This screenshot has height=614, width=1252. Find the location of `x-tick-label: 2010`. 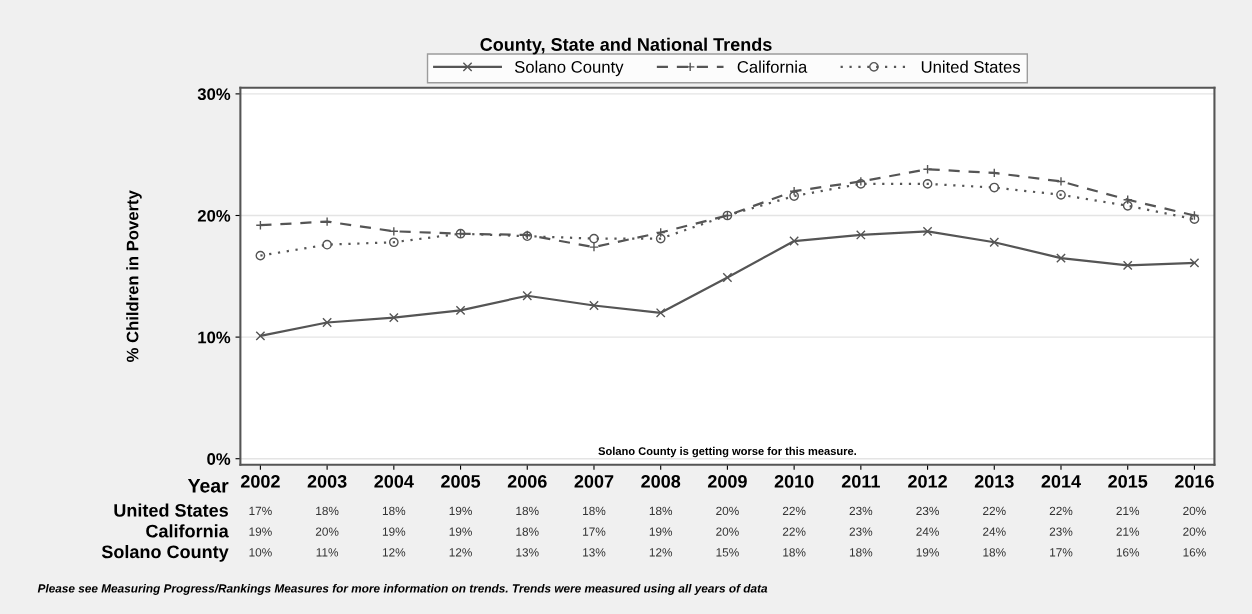

x-tick-label: 2010 is located at coordinates (794, 481).